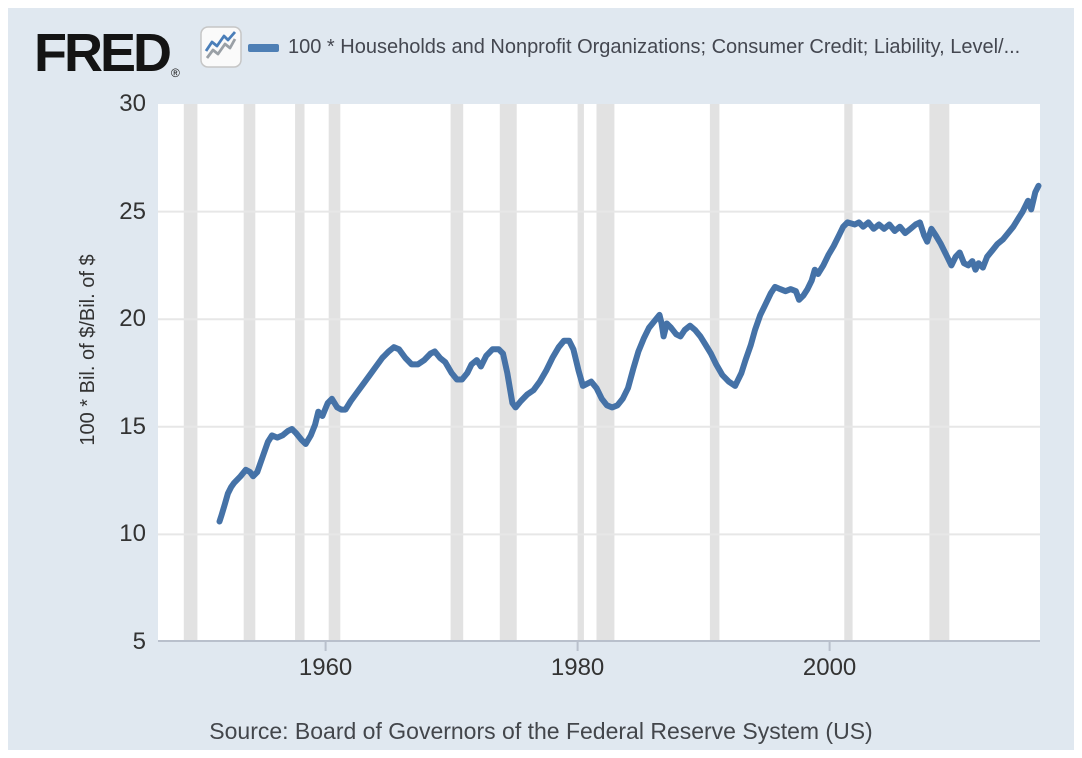  I want to click on fred-logo: FRED ®, so click(107, 52).